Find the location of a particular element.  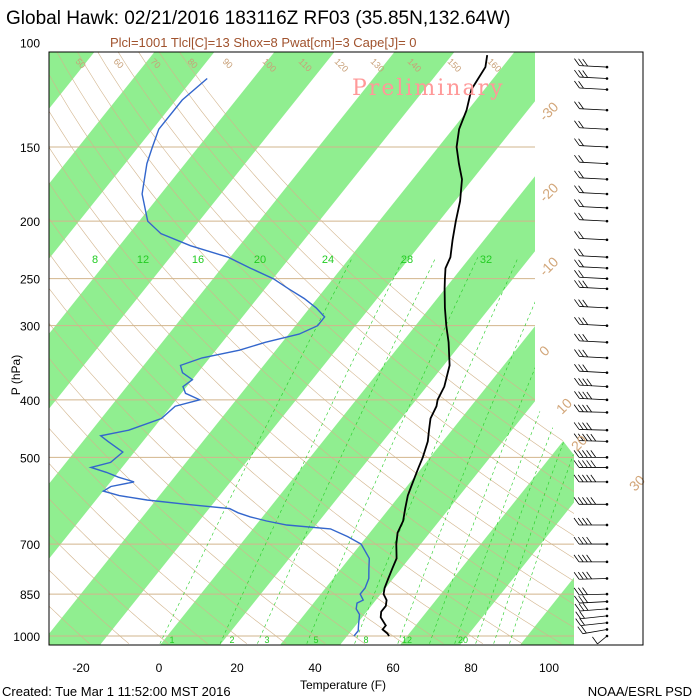

created-timestamp: Created: Tue Mar 1 11:52:00 MST 2016 is located at coordinates (116, 691).